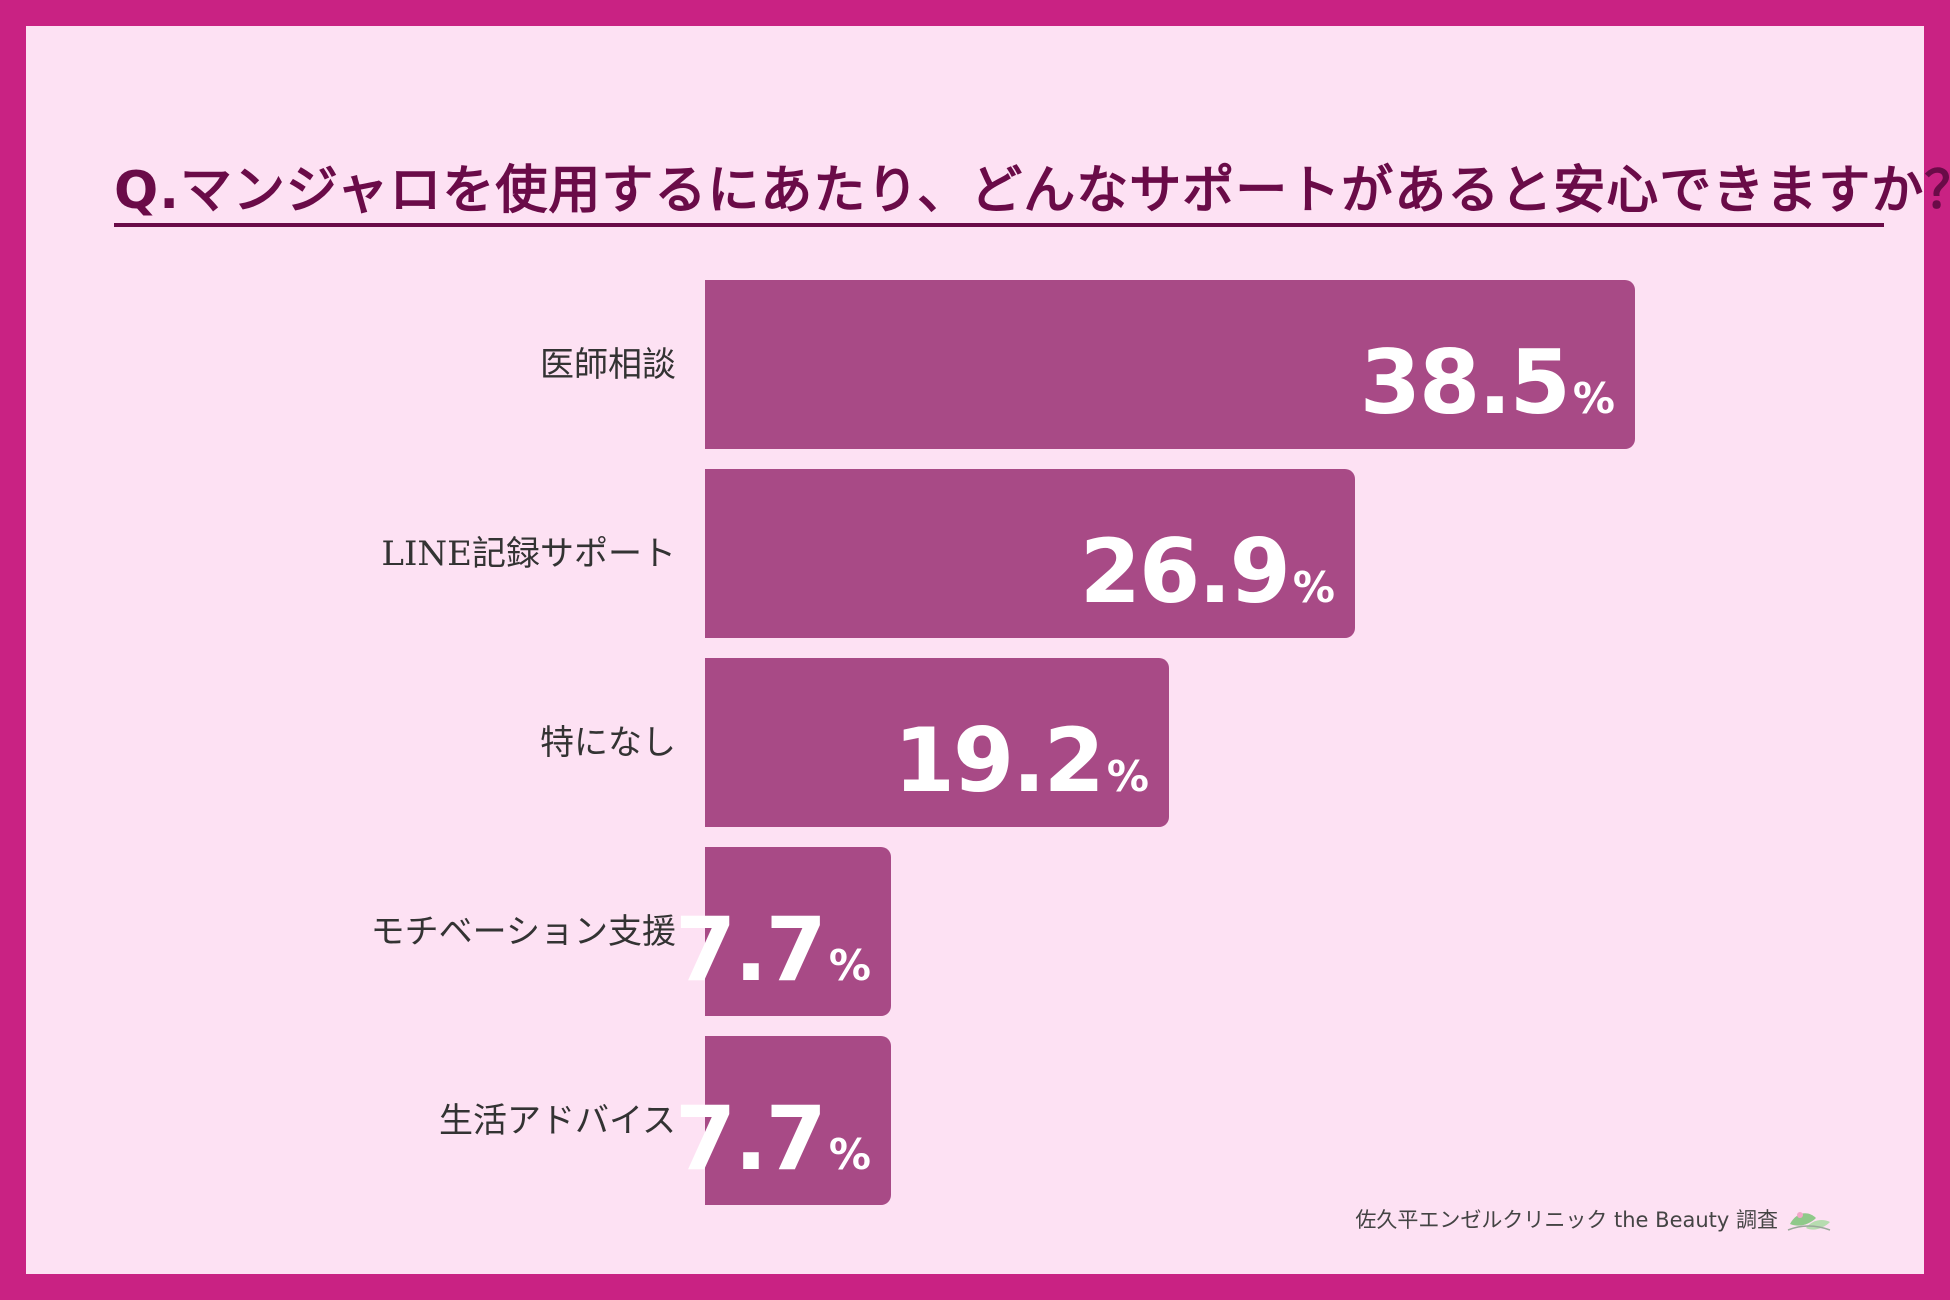 The height and width of the screenshot is (1300, 1950). What do you see at coordinates (523, 931) in the screenshot?
I see `category-label: モチベーション支援` at bounding box center [523, 931].